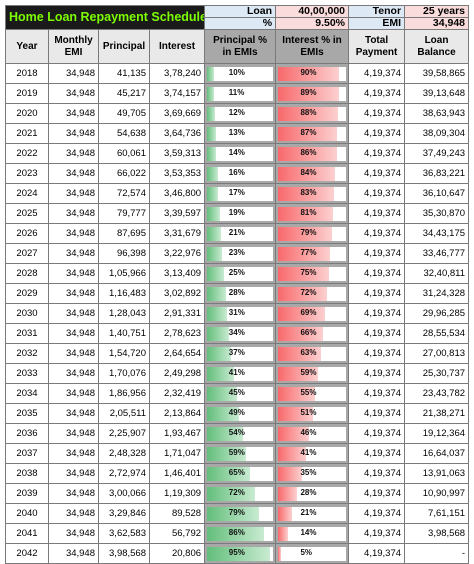 The width and height of the screenshot is (474, 564). What do you see at coordinates (312, 553) in the screenshot?
I see `interest-pct-bar: 5%` at bounding box center [312, 553].